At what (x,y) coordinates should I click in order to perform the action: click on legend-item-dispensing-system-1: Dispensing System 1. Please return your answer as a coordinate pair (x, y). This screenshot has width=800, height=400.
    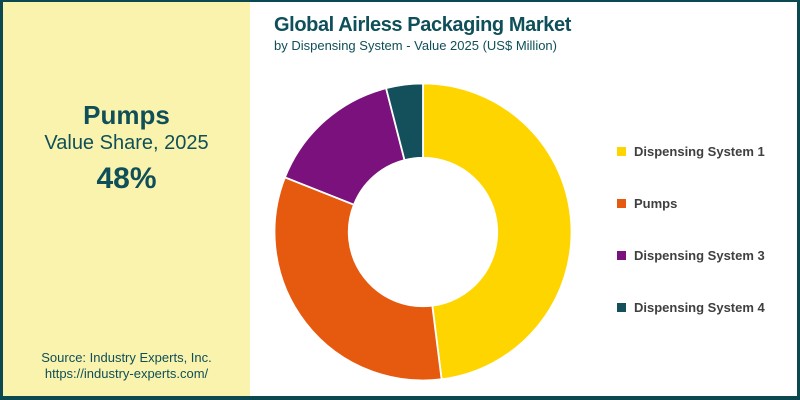
    Looking at the image, I should click on (691, 151).